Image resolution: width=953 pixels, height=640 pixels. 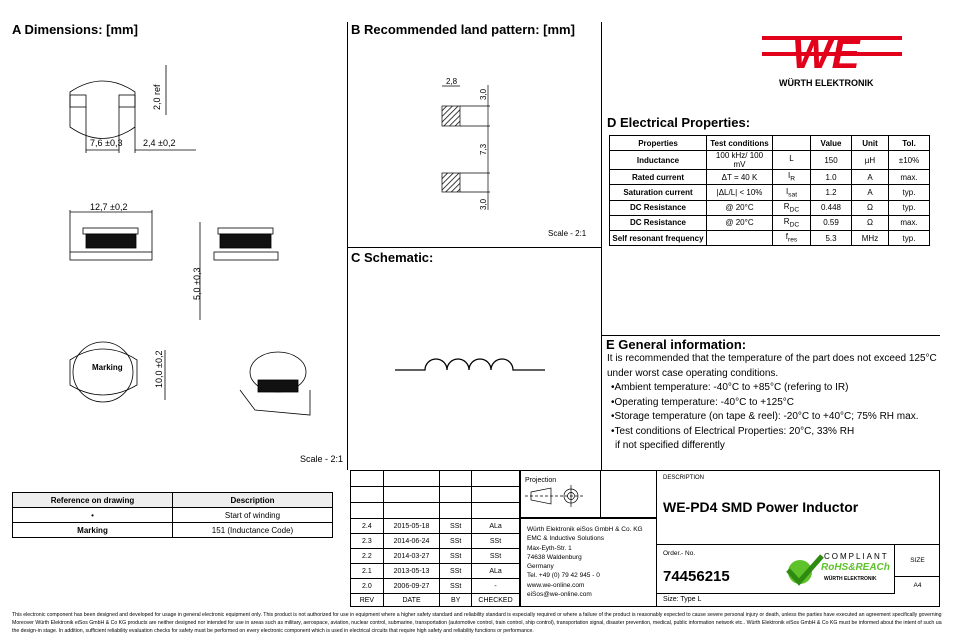 I want to click on order-label: Order.- No., so click(x=679, y=553).